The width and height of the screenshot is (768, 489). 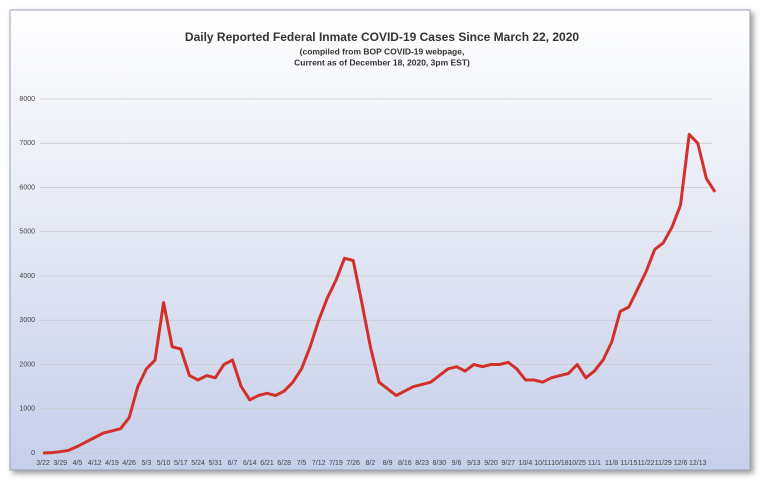 What do you see at coordinates (147, 463) in the screenshot?
I see `x-tick-label: 5/3` at bounding box center [147, 463].